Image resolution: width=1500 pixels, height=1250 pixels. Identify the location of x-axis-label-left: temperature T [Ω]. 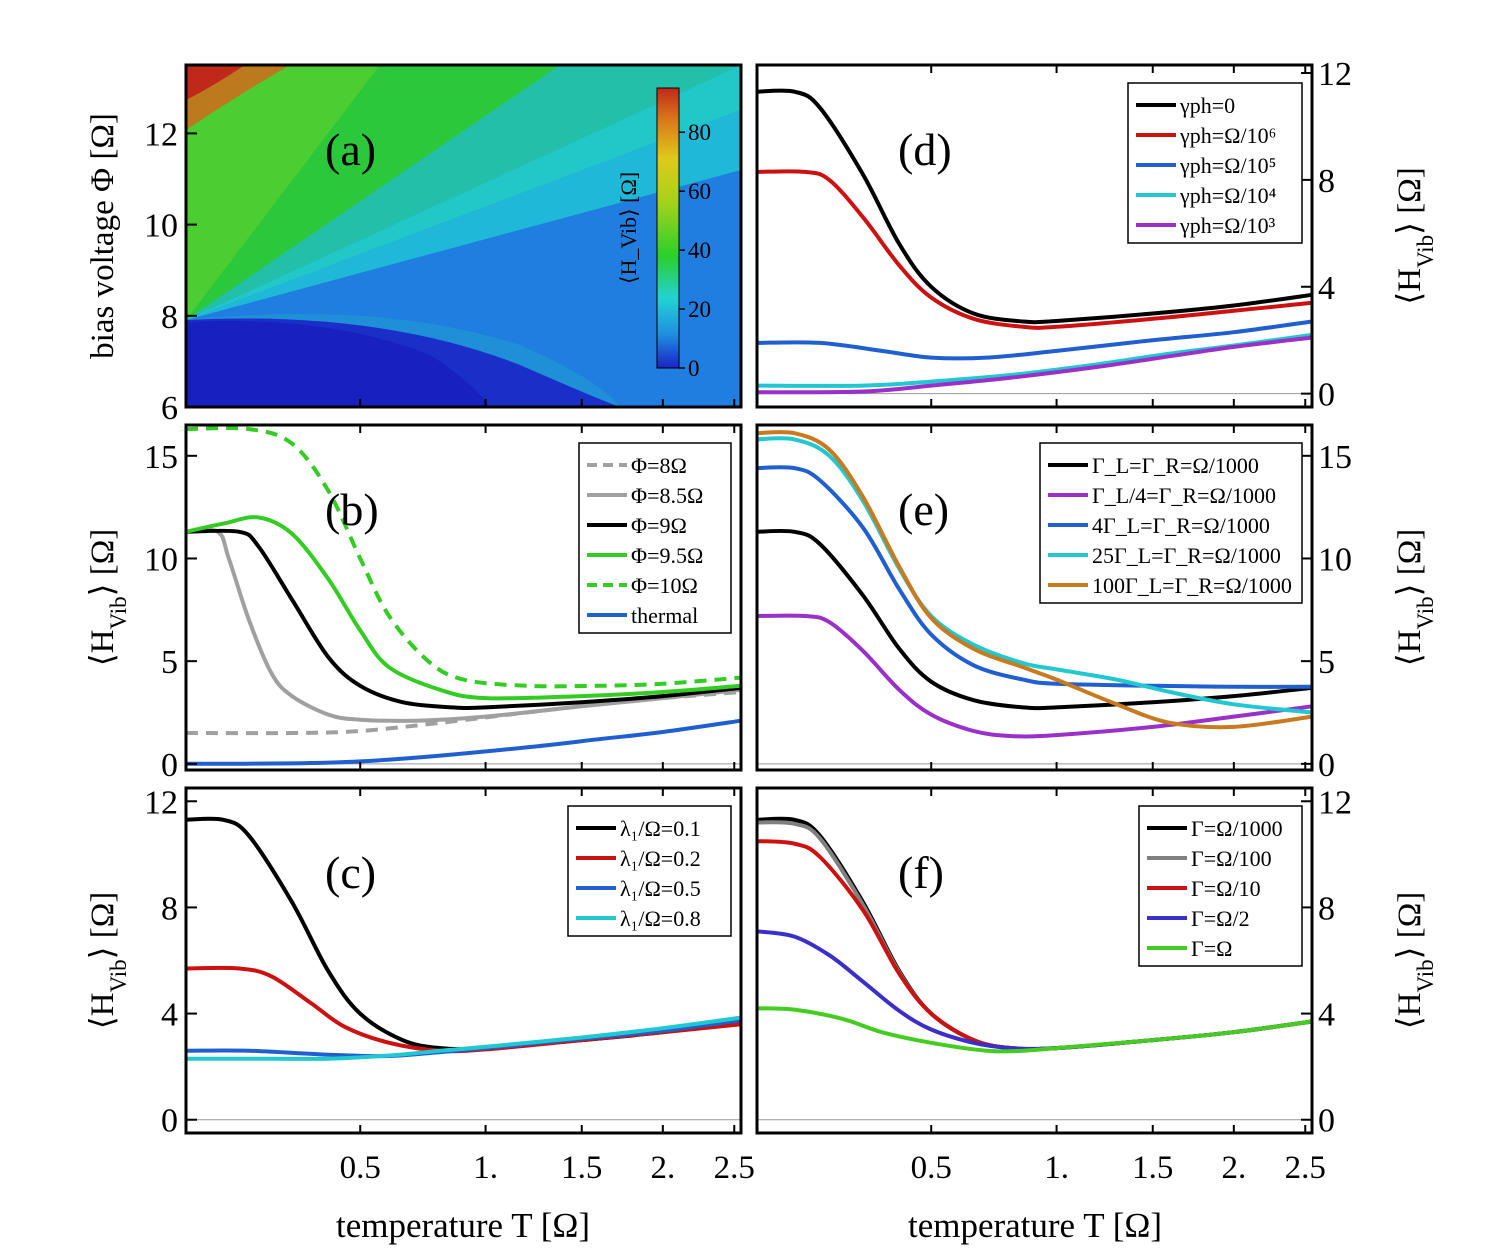
(463, 1225).